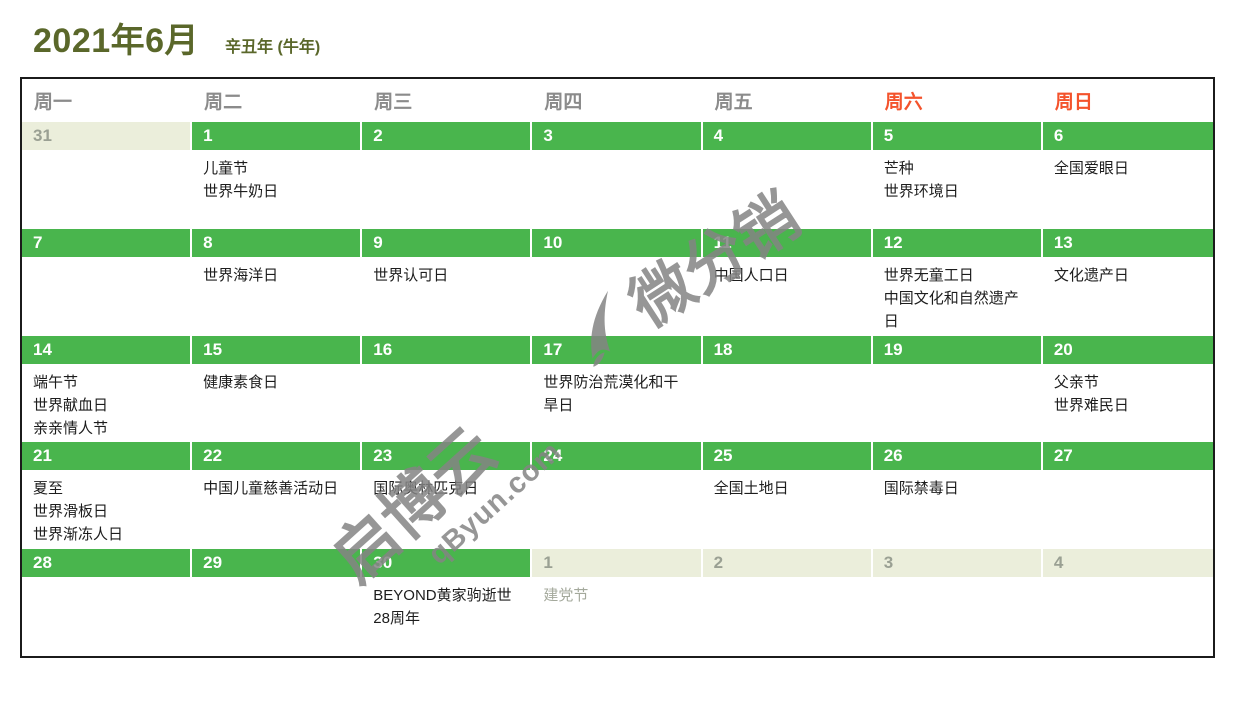 This screenshot has height=704, width=1241. What do you see at coordinates (48, 489) in the screenshot?
I see `event-label: 夏至` at bounding box center [48, 489].